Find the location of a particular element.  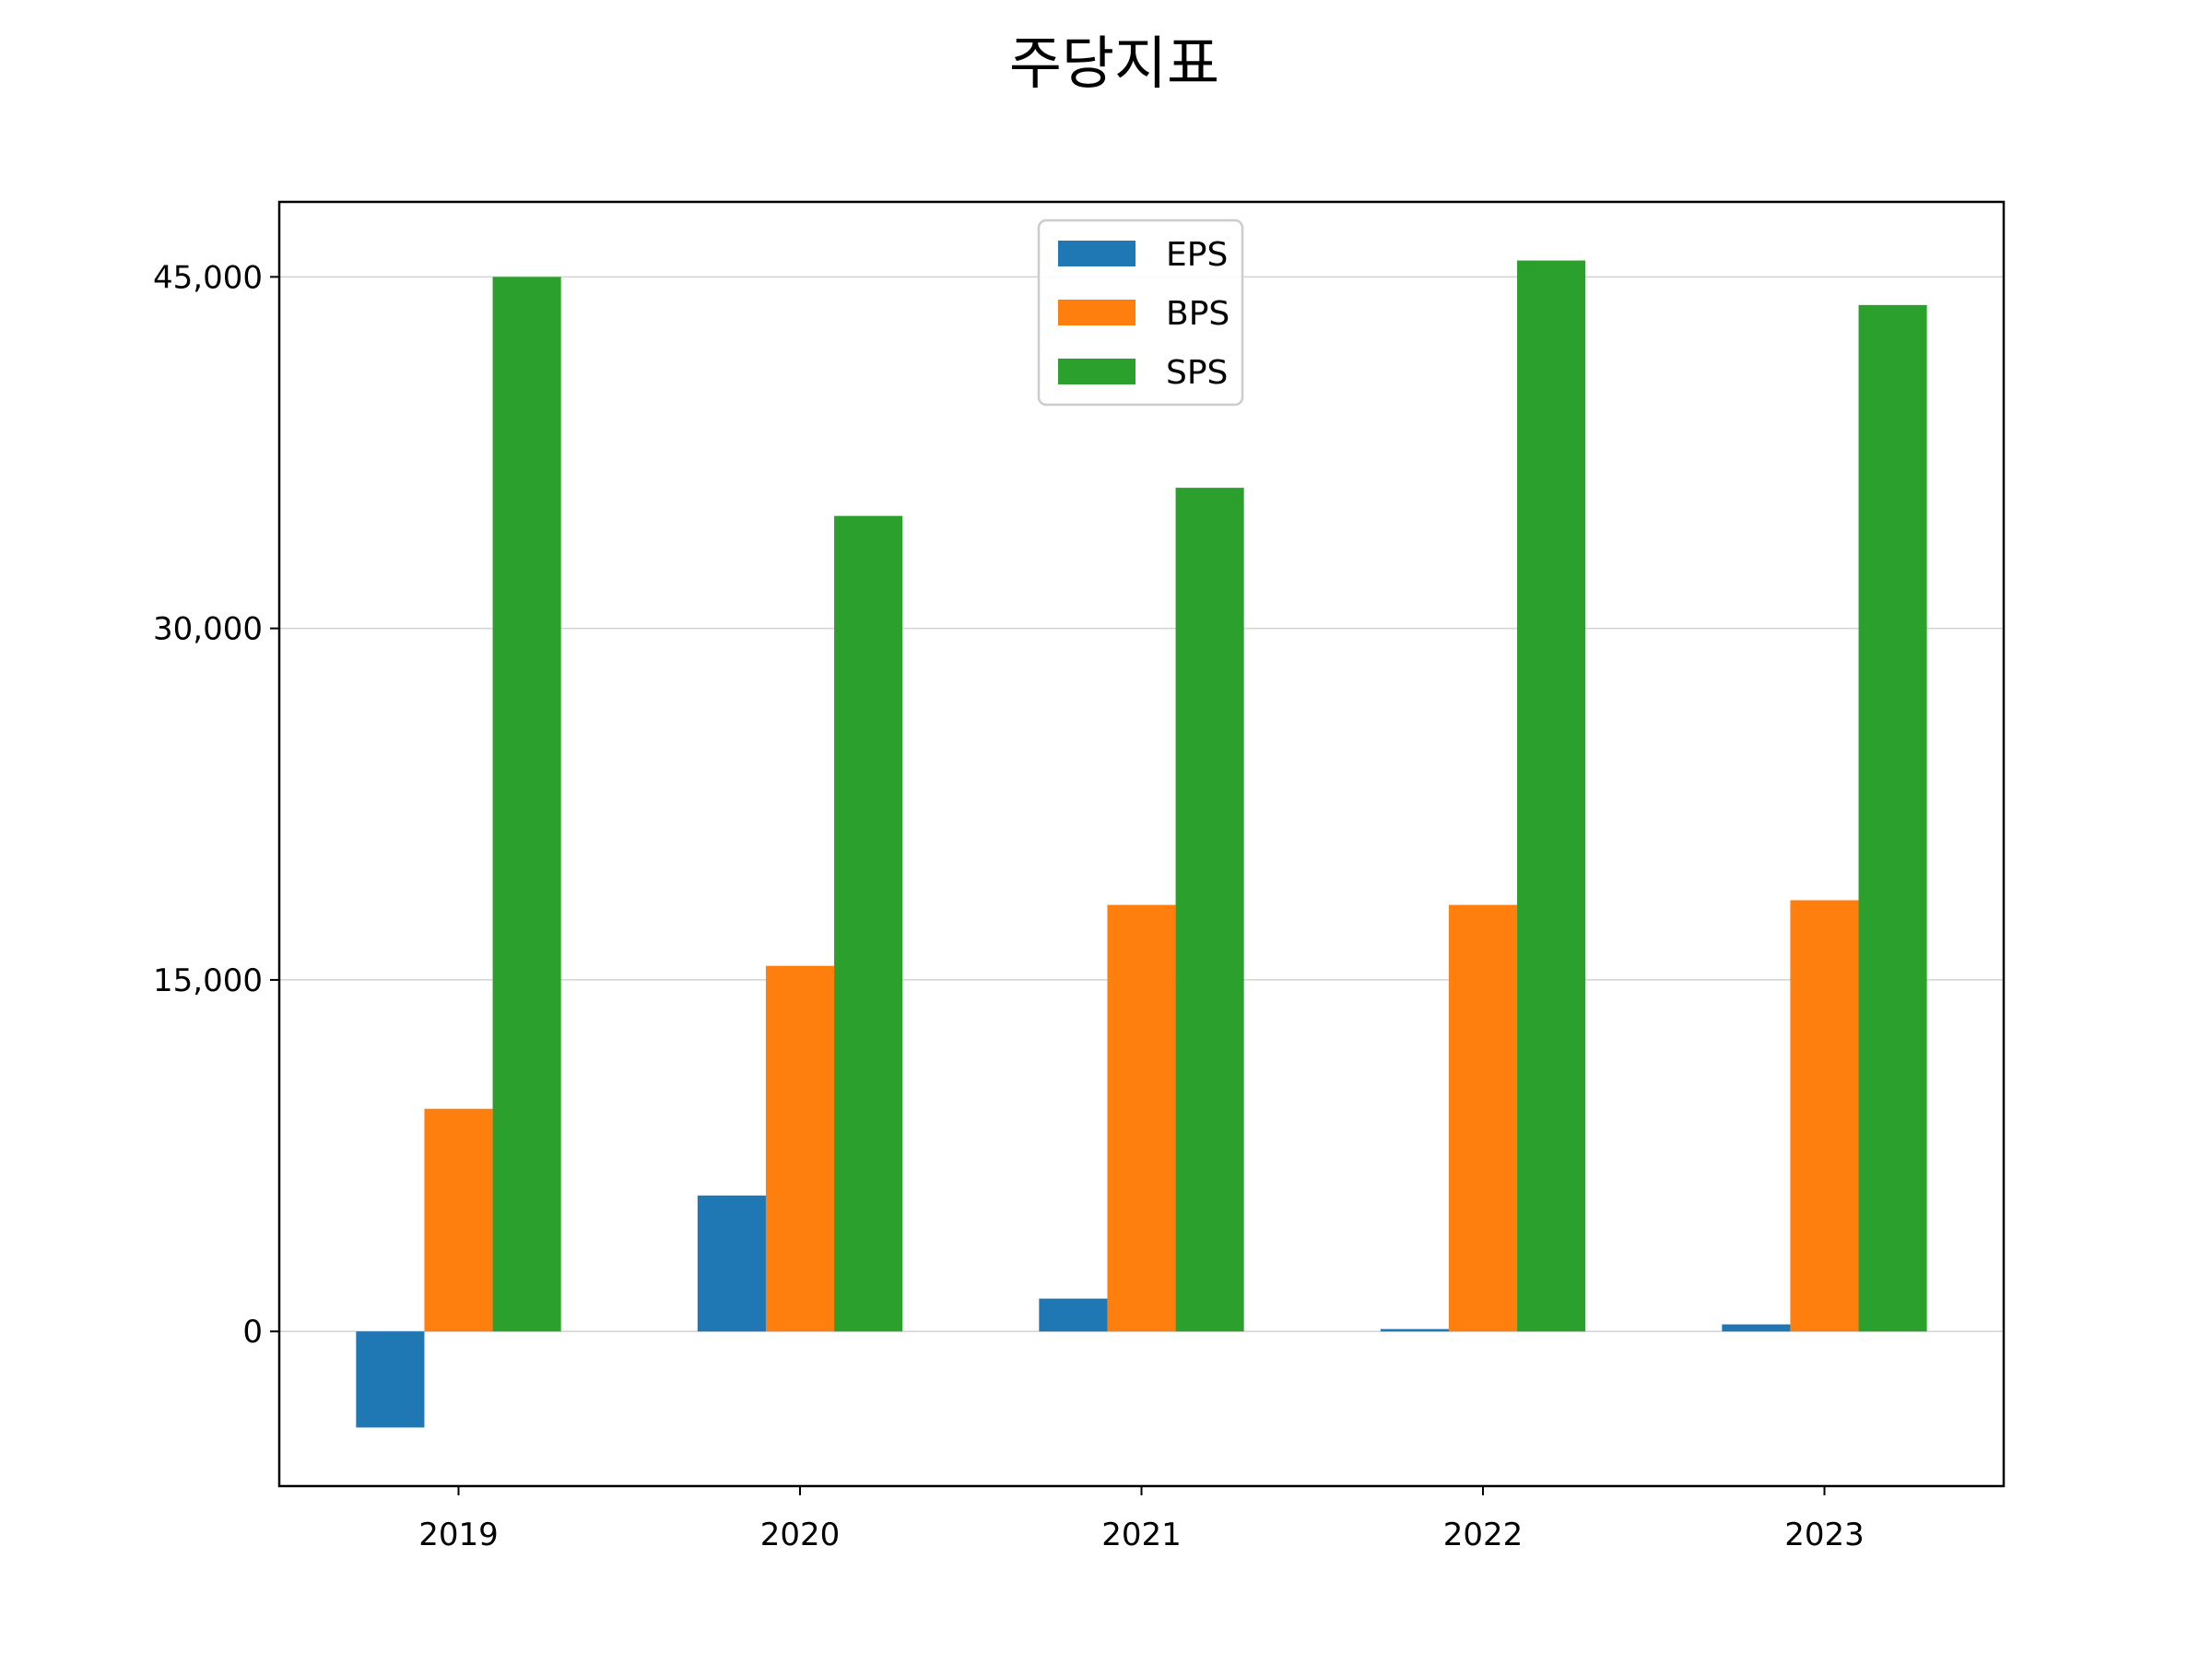

xtick-label-4: 2023 is located at coordinates (1824, 1534).